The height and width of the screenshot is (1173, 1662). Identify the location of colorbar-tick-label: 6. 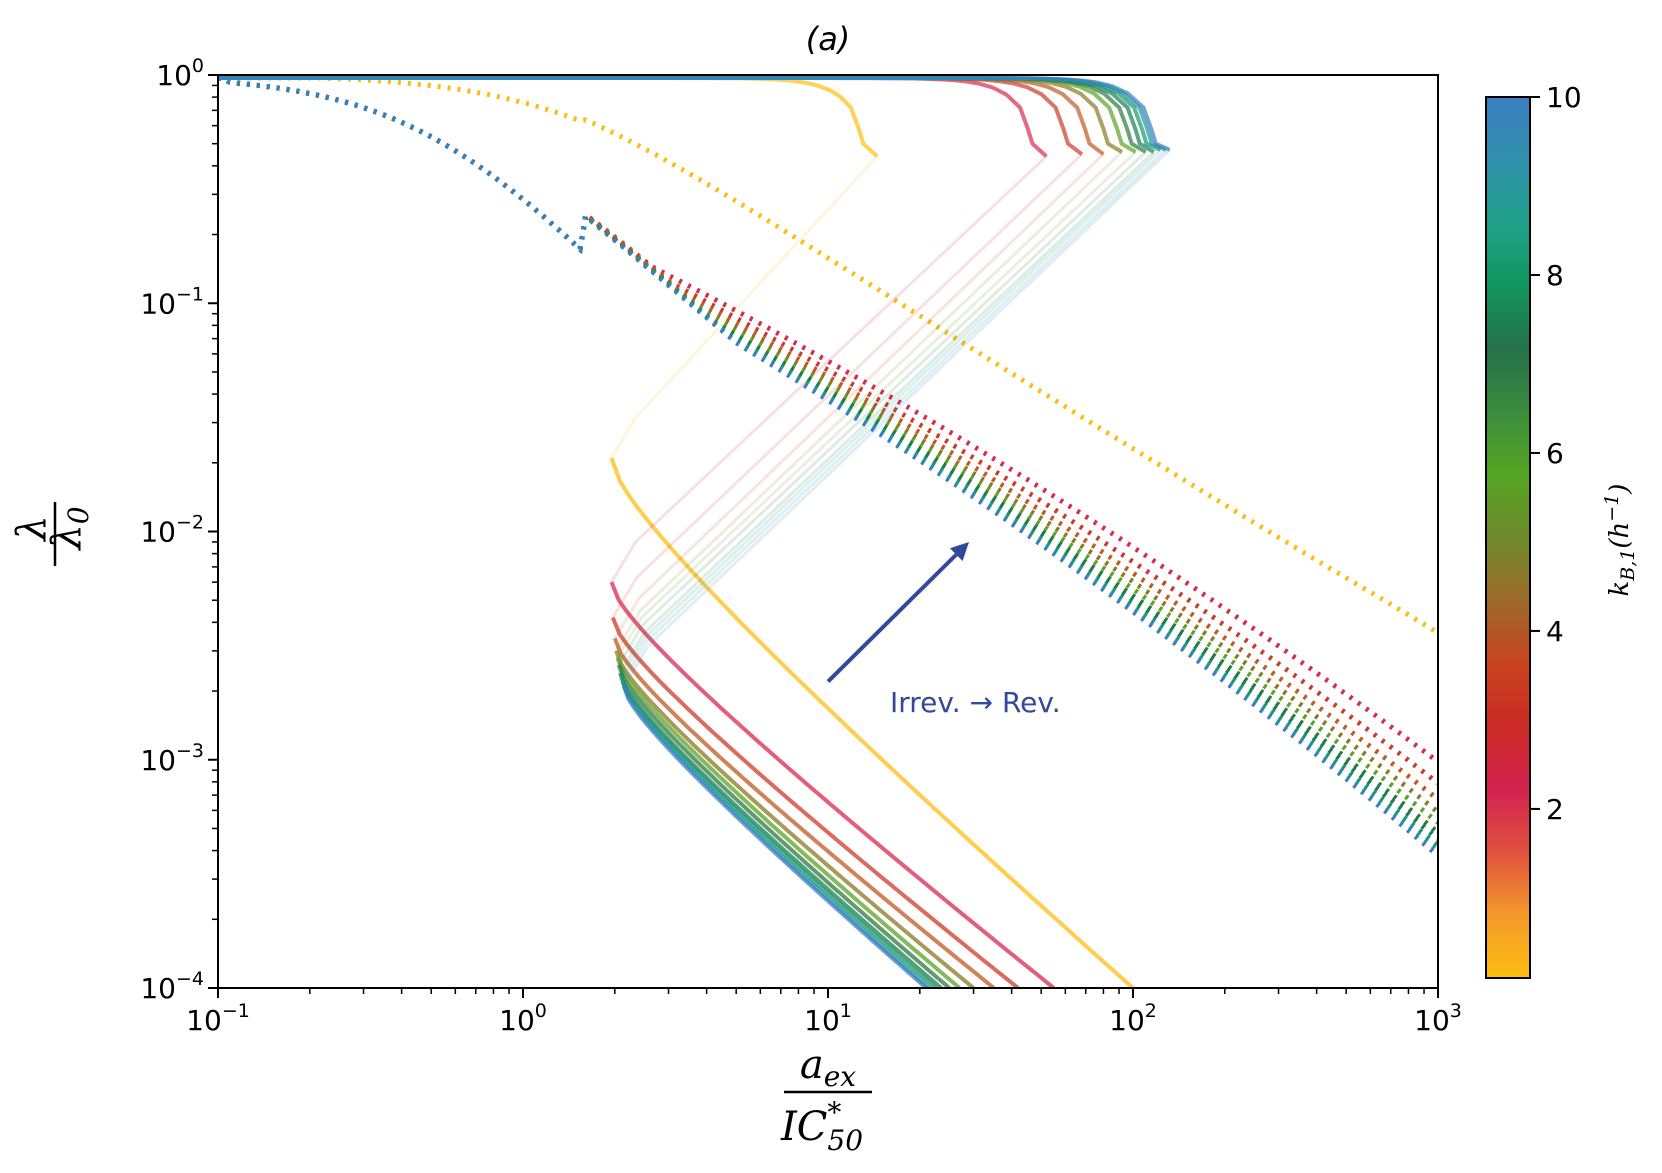
(1555, 453).